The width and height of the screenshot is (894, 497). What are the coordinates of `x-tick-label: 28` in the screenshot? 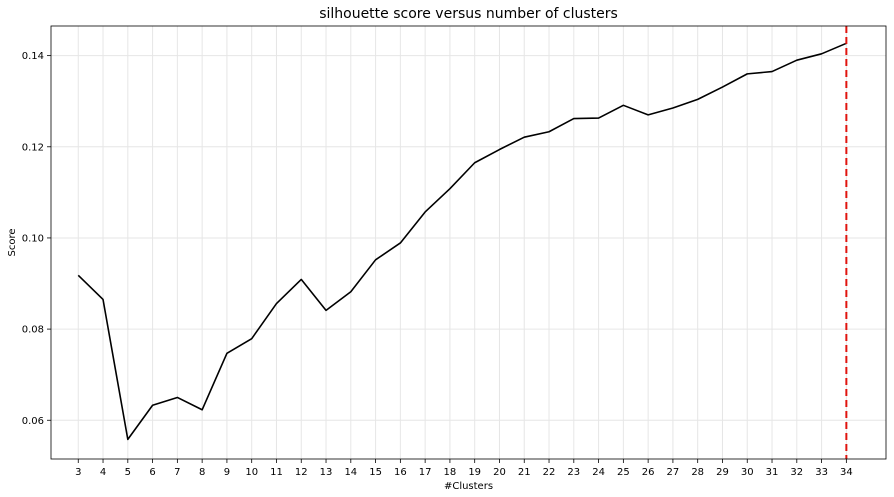 It's located at (697, 472).